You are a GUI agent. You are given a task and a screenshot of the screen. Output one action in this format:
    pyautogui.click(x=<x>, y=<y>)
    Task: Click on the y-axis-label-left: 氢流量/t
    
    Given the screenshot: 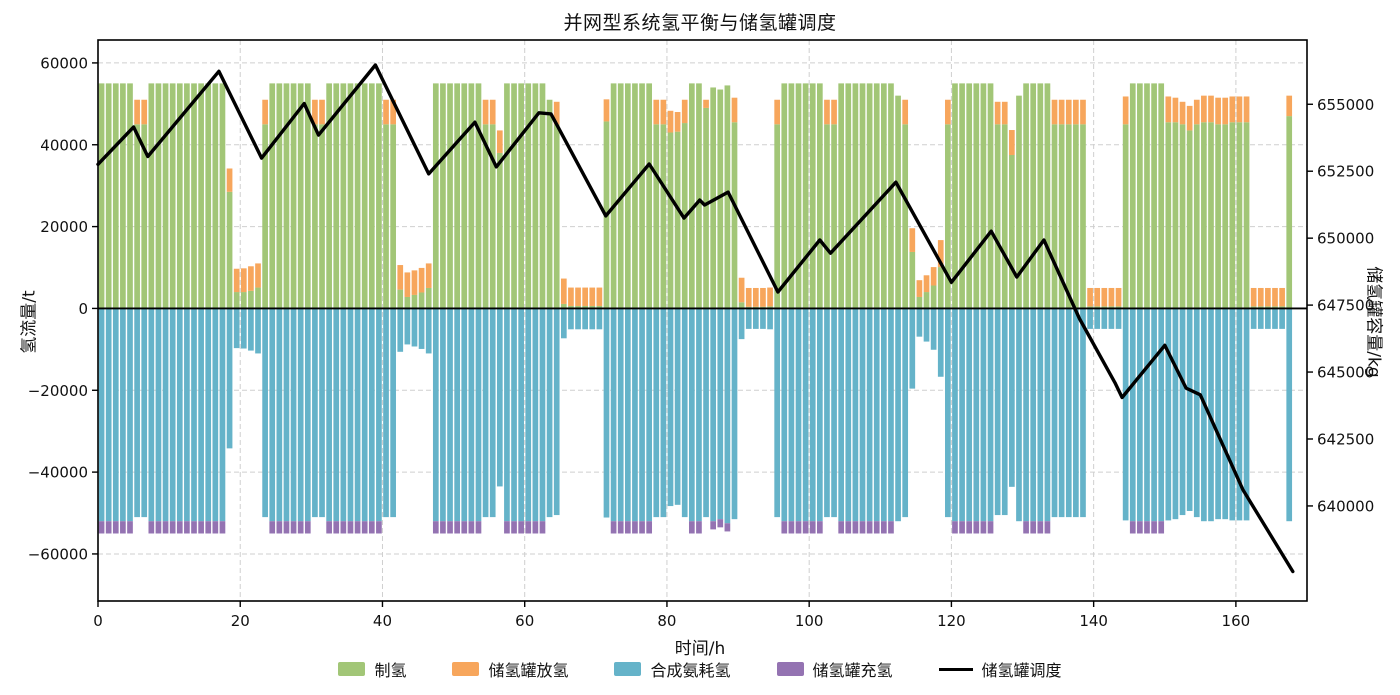 What is the action you would take?
    pyautogui.click(x=29, y=322)
    